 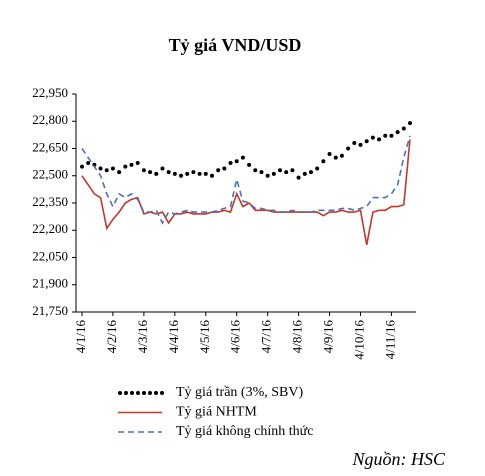 What do you see at coordinates (80, 337) in the screenshot?
I see `x-tick-label: 4/1/16` at bounding box center [80, 337].